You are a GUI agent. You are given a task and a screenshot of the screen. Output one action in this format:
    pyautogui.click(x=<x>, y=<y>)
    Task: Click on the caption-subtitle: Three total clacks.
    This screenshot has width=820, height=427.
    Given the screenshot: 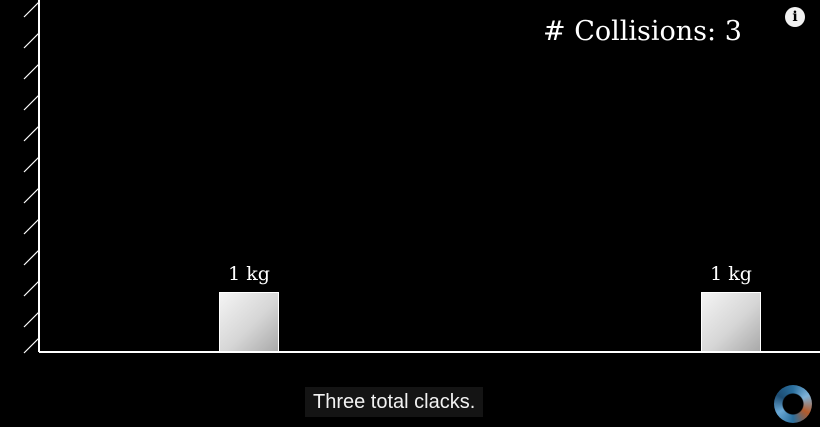 What is the action you would take?
    pyautogui.click(x=394, y=402)
    